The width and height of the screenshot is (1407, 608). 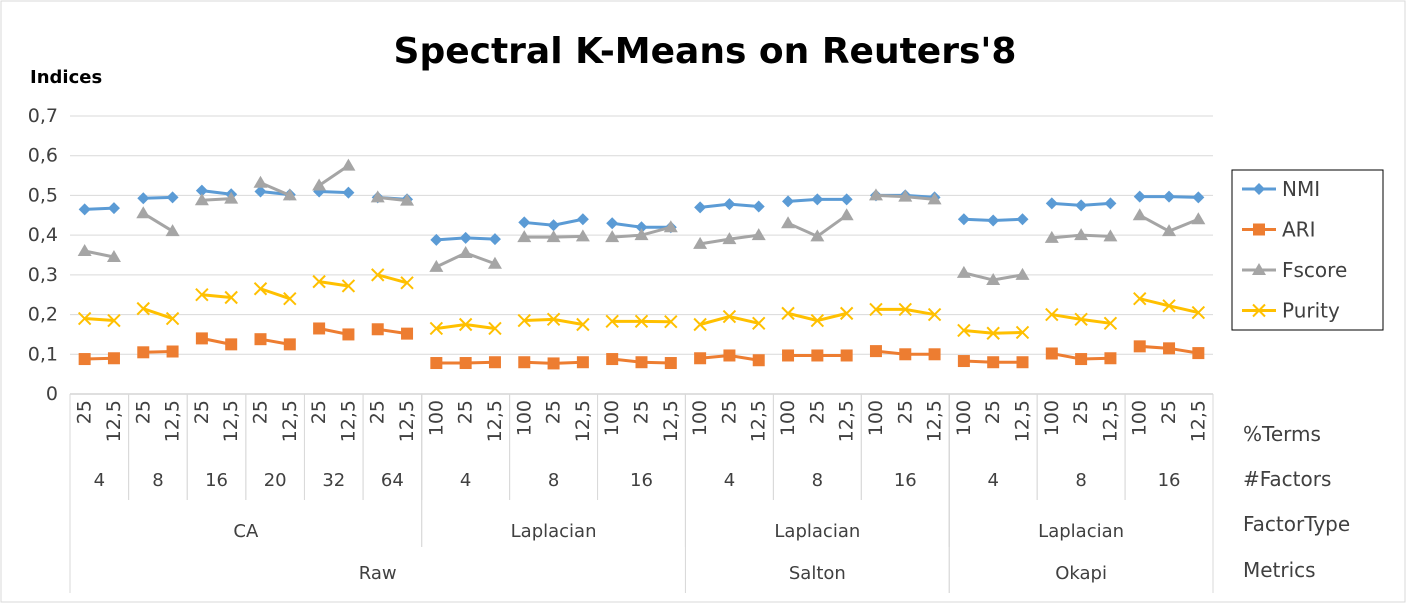 I want to click on y-tick-label: 0,6, so click(x=43, y=156).